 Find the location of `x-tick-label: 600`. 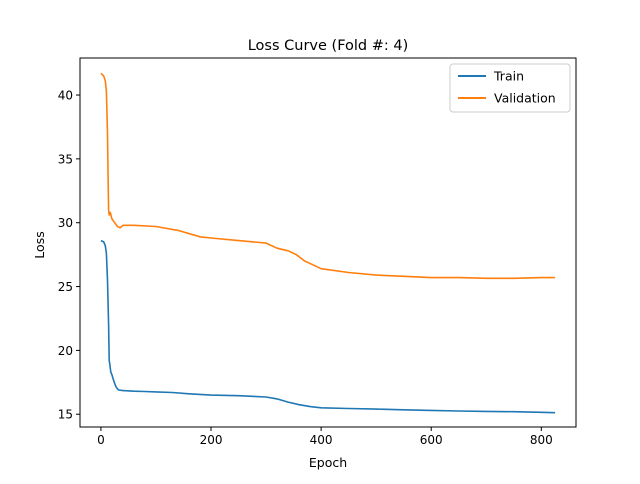

x-tick-label: 600 is located at coordinates (431, 440).